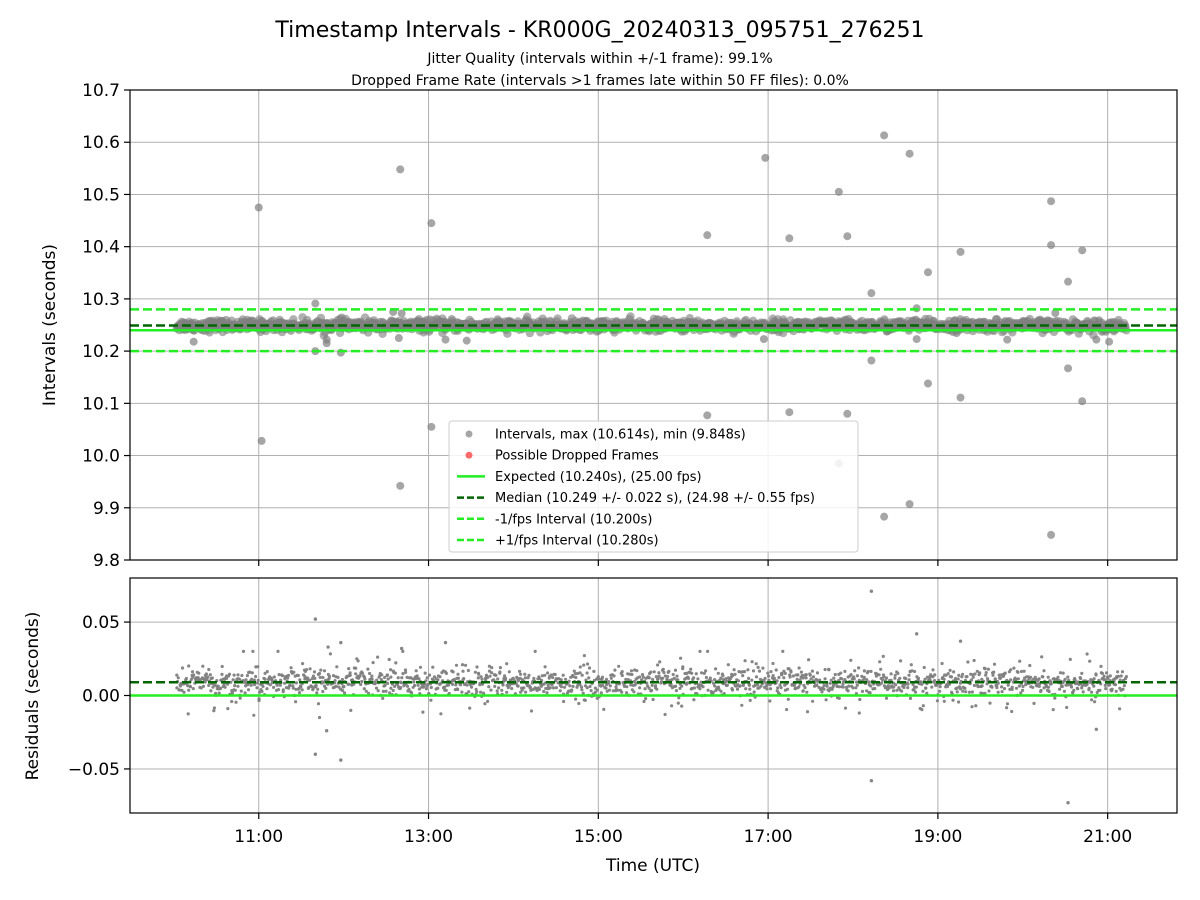 Image resolution: width=1200 pixels, height=900 pixels. Describe the element at coordinates (101, 195) in the screenshot. I see `intervals-ytick-label: 10.5` at that location.